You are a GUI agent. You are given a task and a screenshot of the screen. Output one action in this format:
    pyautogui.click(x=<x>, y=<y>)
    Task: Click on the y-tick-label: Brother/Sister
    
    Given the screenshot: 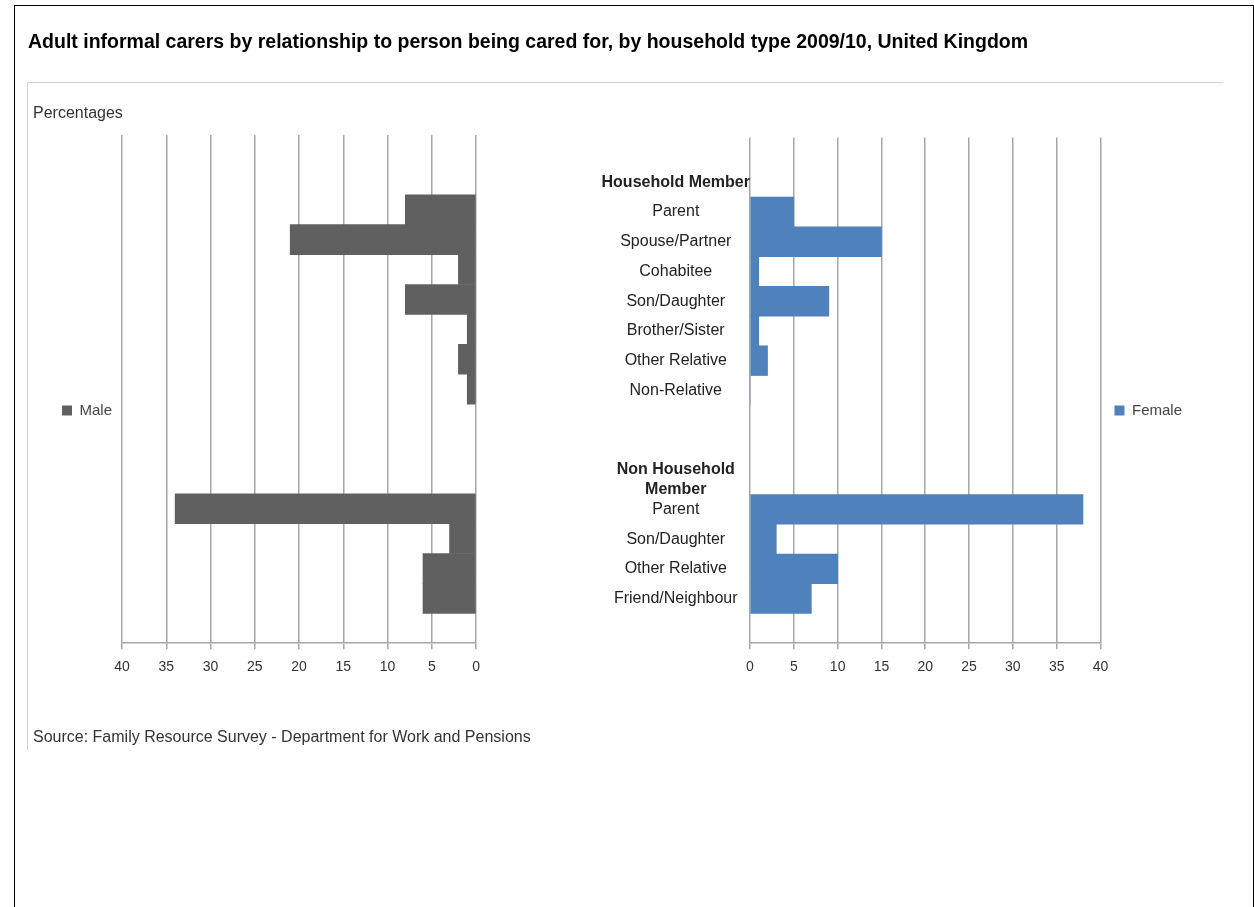 What is the action you would take?
    pyautogui.click(x=676, y=330)
    